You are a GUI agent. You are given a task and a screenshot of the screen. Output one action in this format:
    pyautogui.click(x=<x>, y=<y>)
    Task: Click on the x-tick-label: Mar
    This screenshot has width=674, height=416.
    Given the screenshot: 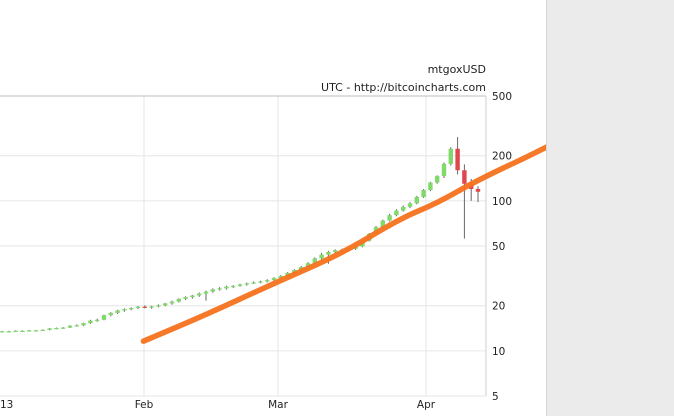 What is the action you would take?
    pyautogui.click(x=278, y=405)
    